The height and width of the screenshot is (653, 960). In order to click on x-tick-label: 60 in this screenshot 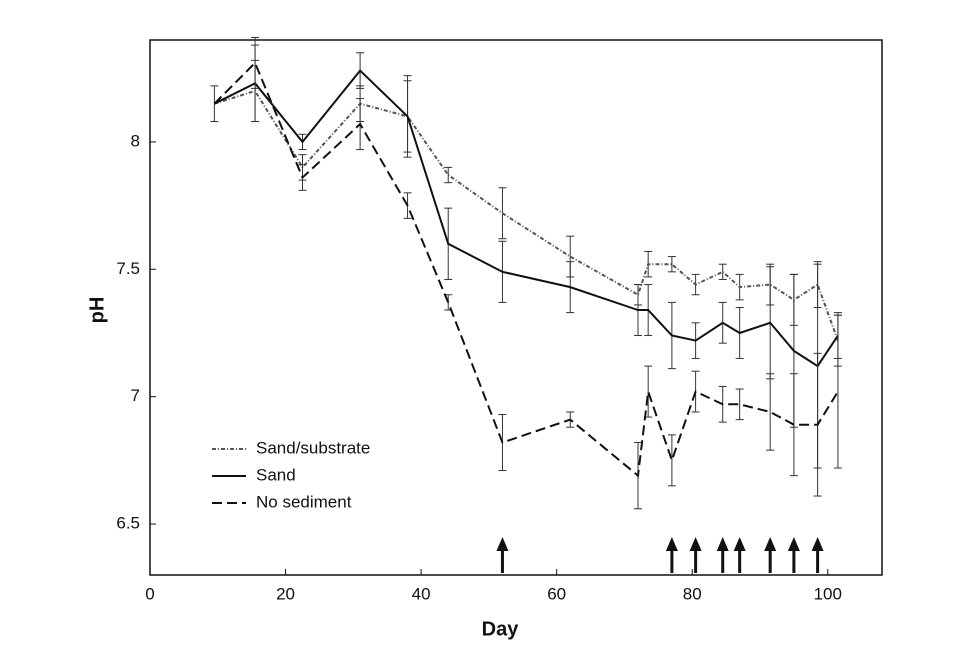, I will do `click(556, 593)`.